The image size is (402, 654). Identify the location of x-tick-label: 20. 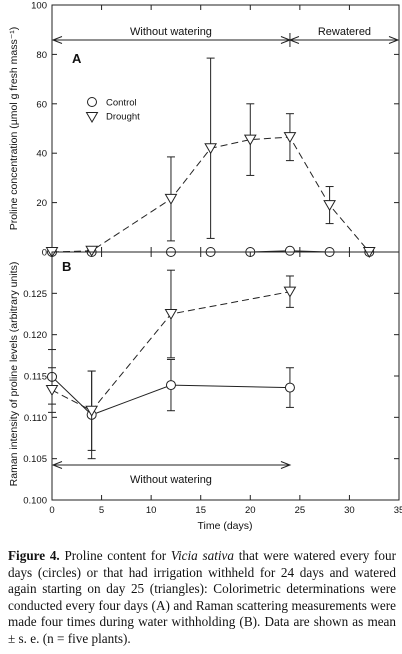
(250, 510).